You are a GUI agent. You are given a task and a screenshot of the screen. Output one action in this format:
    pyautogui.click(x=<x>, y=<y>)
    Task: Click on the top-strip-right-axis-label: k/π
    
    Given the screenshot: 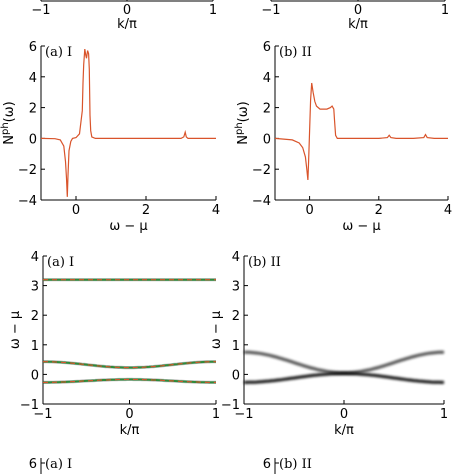 What is the action you would take?
    pyautogui.click(x=358, y=24)
    